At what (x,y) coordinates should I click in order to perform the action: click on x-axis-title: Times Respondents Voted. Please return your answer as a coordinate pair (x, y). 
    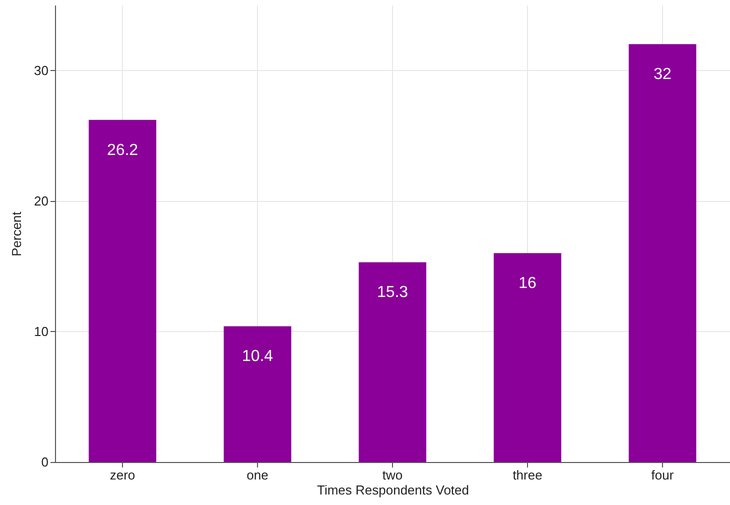
    Looking at the image, I should click on (393, 490).